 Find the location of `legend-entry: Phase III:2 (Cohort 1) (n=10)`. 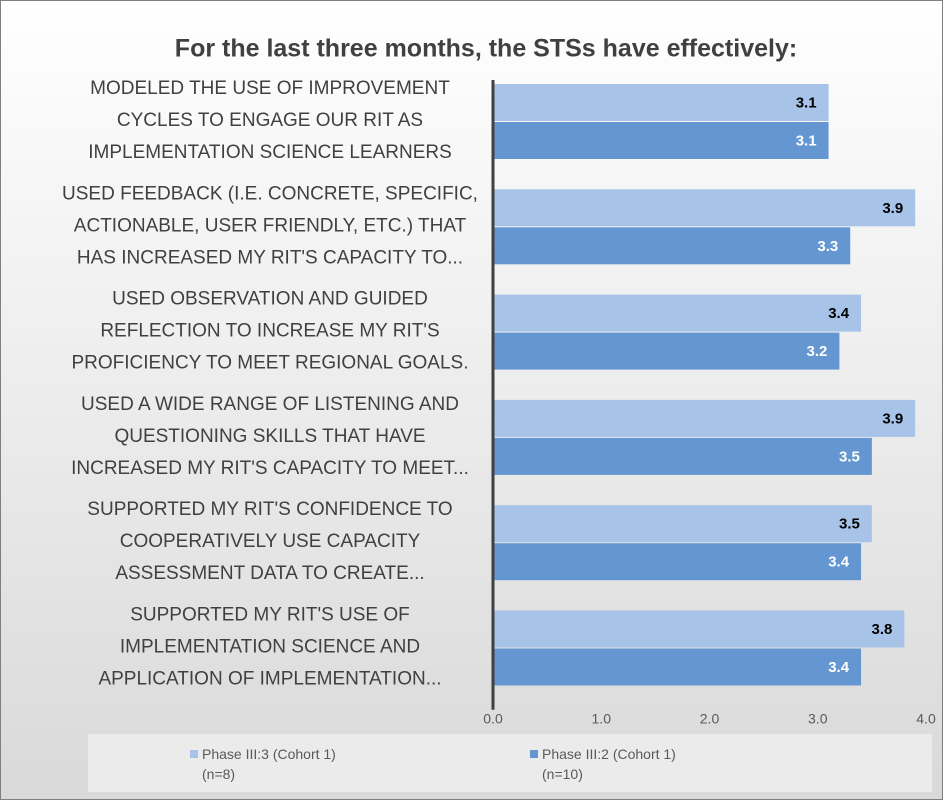

legend-entry: Phase III:2 (Cohort 1) (n=10) is located at coordinates (609, 764).